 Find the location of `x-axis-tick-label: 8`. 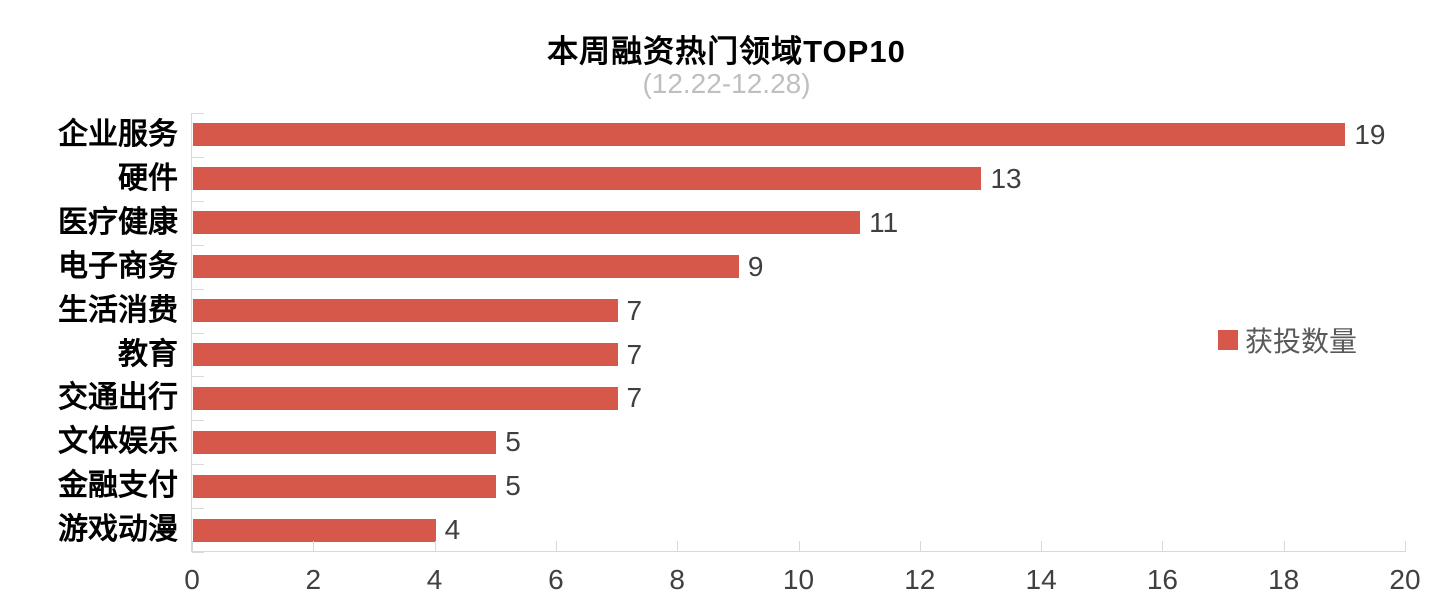

x-axis-tick-label: 8 is located at coordinates (677, 579).